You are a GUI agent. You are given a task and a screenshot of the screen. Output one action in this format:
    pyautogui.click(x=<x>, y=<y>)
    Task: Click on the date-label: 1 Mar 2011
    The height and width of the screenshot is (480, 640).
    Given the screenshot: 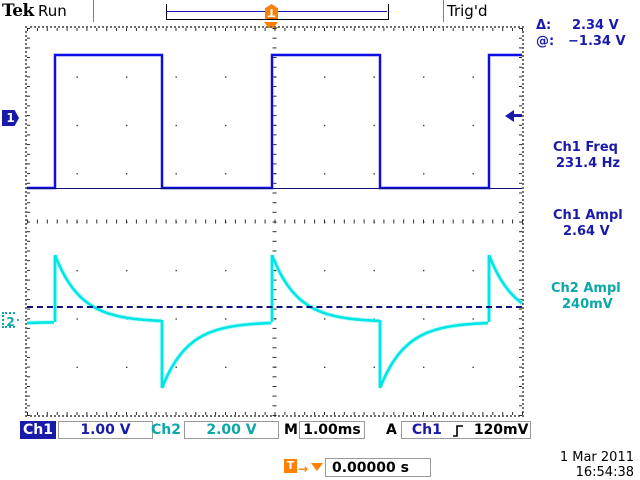 What is the action you would take?
    pyautogui.click(x=596, y=457)
    